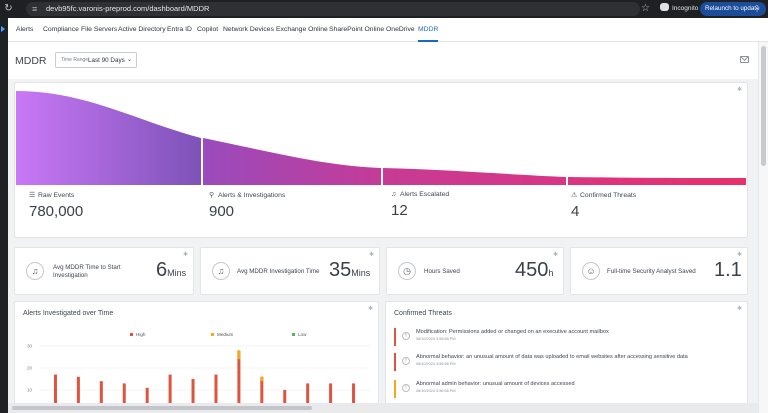 This screenshot has height=413, width=768. What do you see at coordinates (664, 7) in the screenshot?
I see `incognito-icon` at bounding box center [664, 7].